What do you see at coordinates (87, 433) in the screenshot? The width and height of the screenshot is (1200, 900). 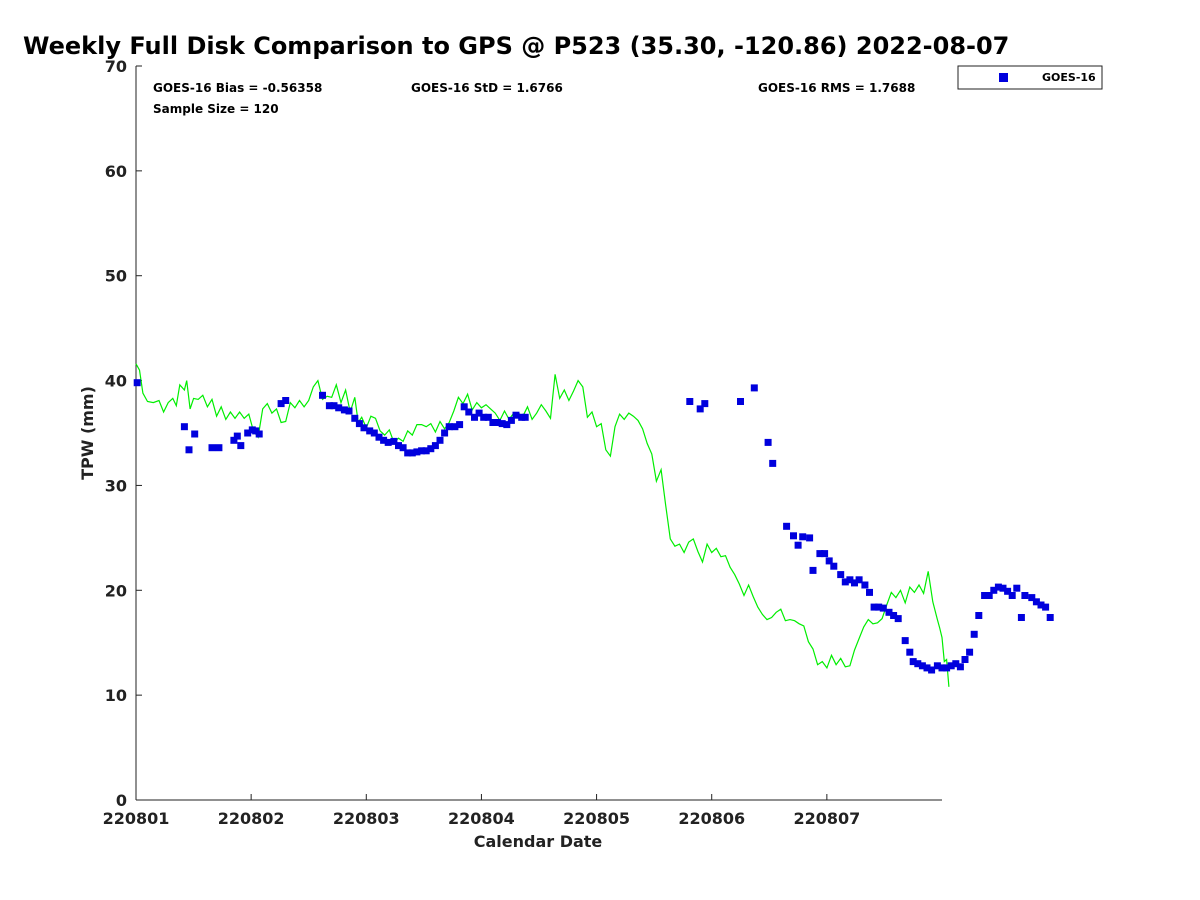 I see `y-axis-label: TPW (mm)` at bounding box center [87, 433].